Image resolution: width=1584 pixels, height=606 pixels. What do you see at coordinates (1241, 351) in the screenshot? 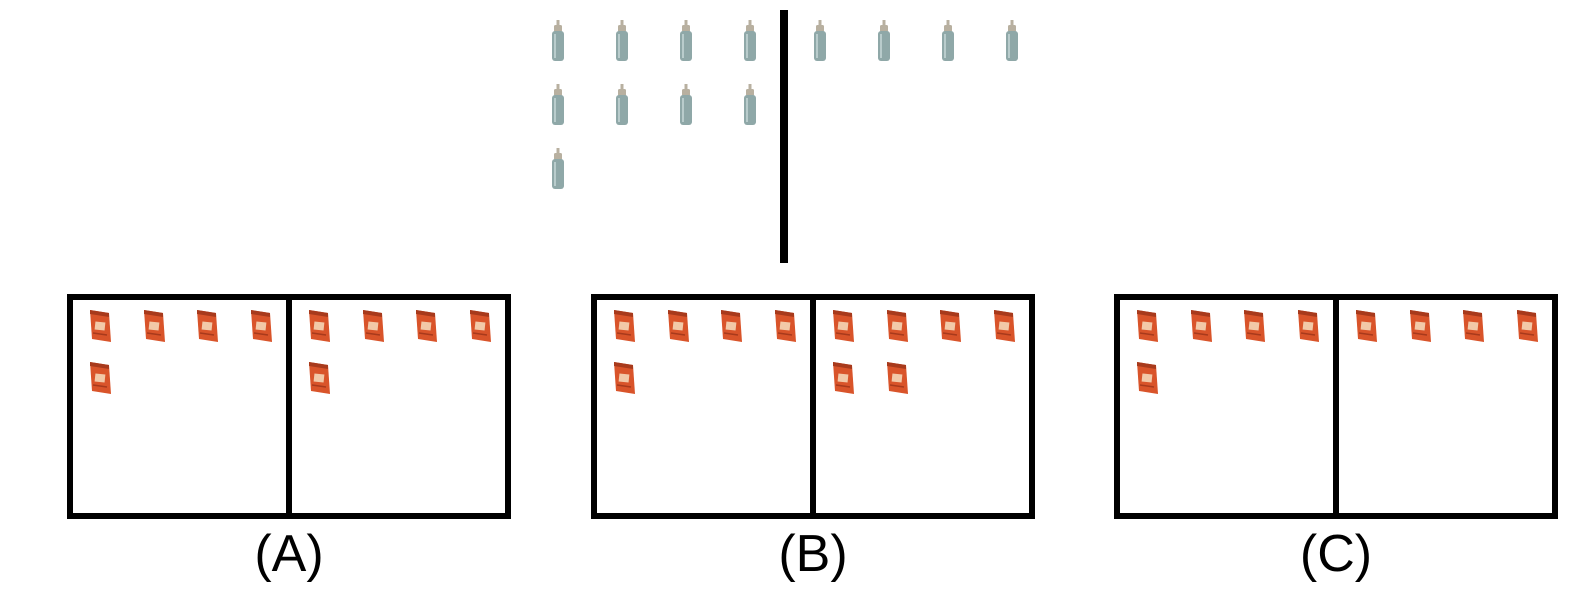
I see `option-c-left-group` at bounding box center [1241, 351].